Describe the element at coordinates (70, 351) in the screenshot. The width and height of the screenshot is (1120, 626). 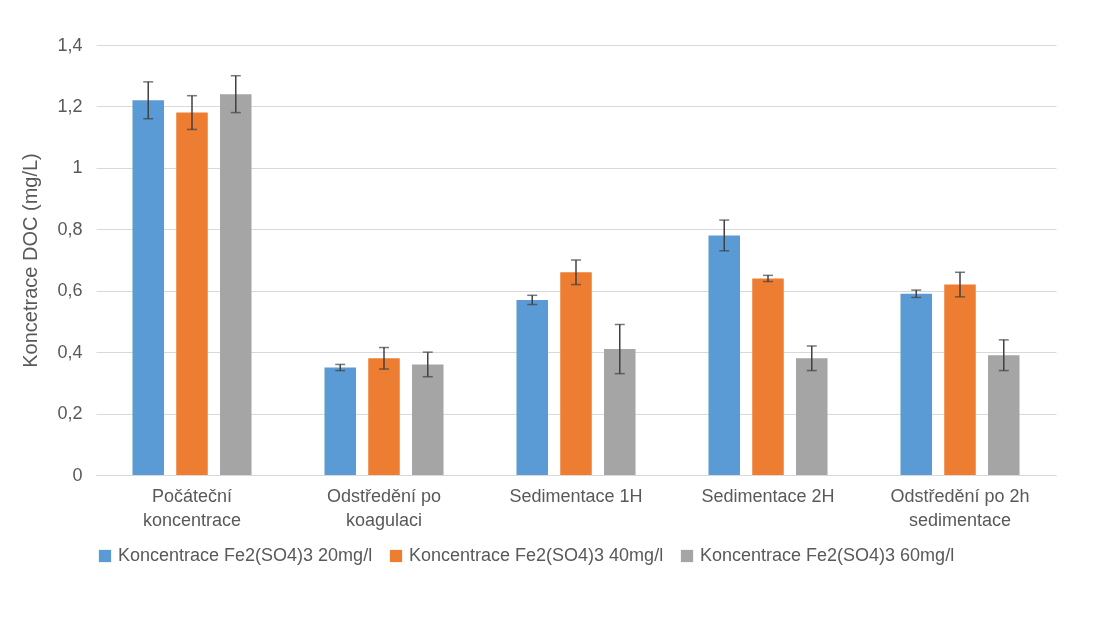
I see `y-tick-label: 0,4` at that location.